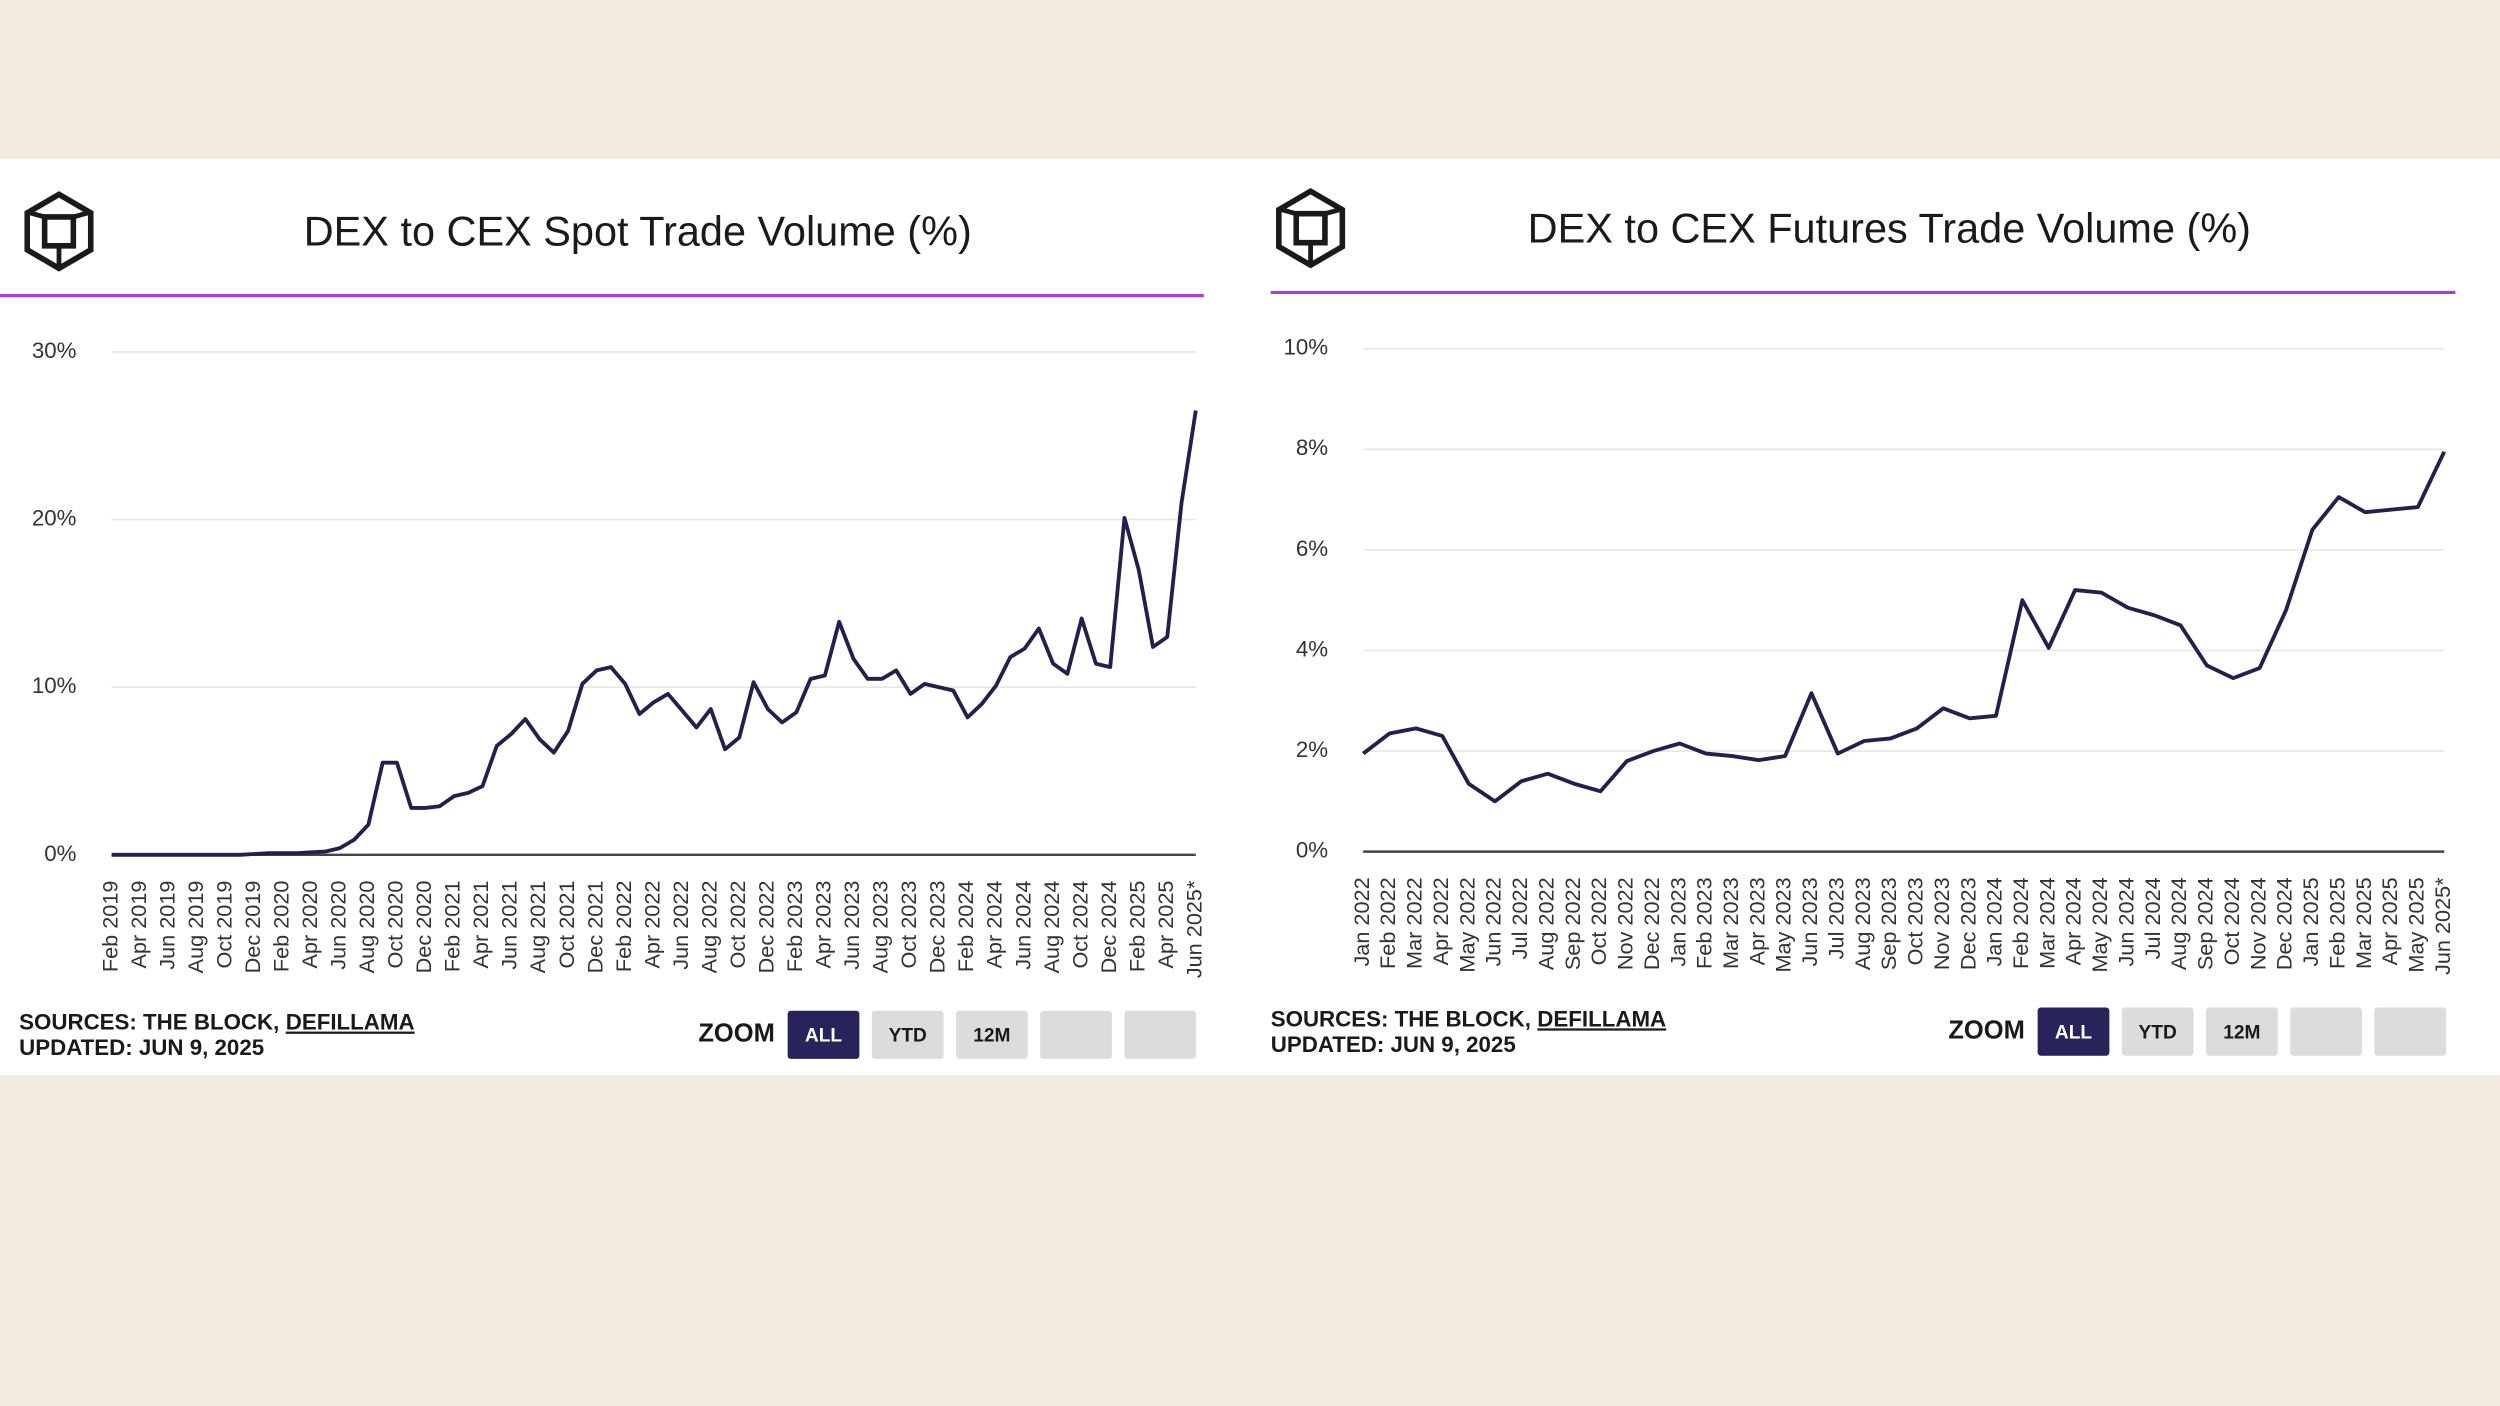  Describe the element at coordinates (54, 350) in the screenshot. I see `y-tick-label: 30%` at that location.